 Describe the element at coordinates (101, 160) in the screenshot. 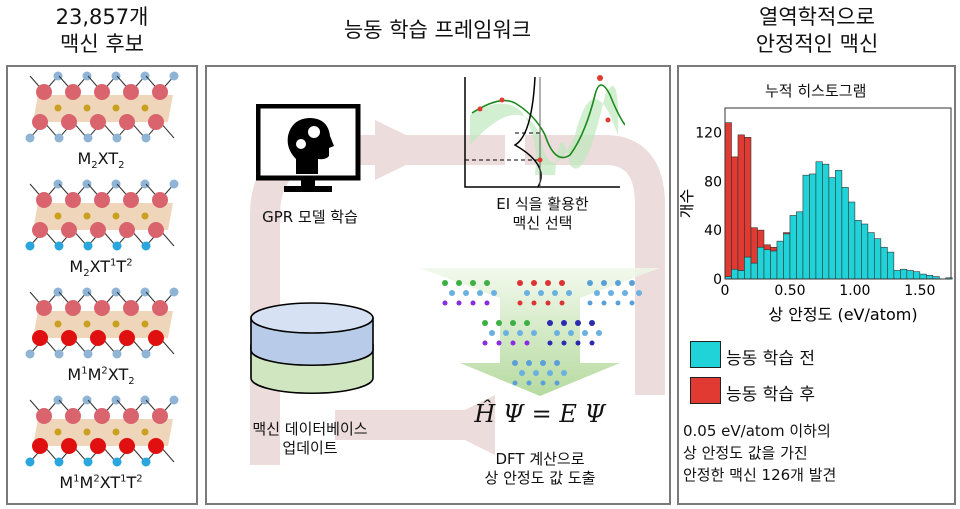

I see `structure-formula: M2XT2` at that location.